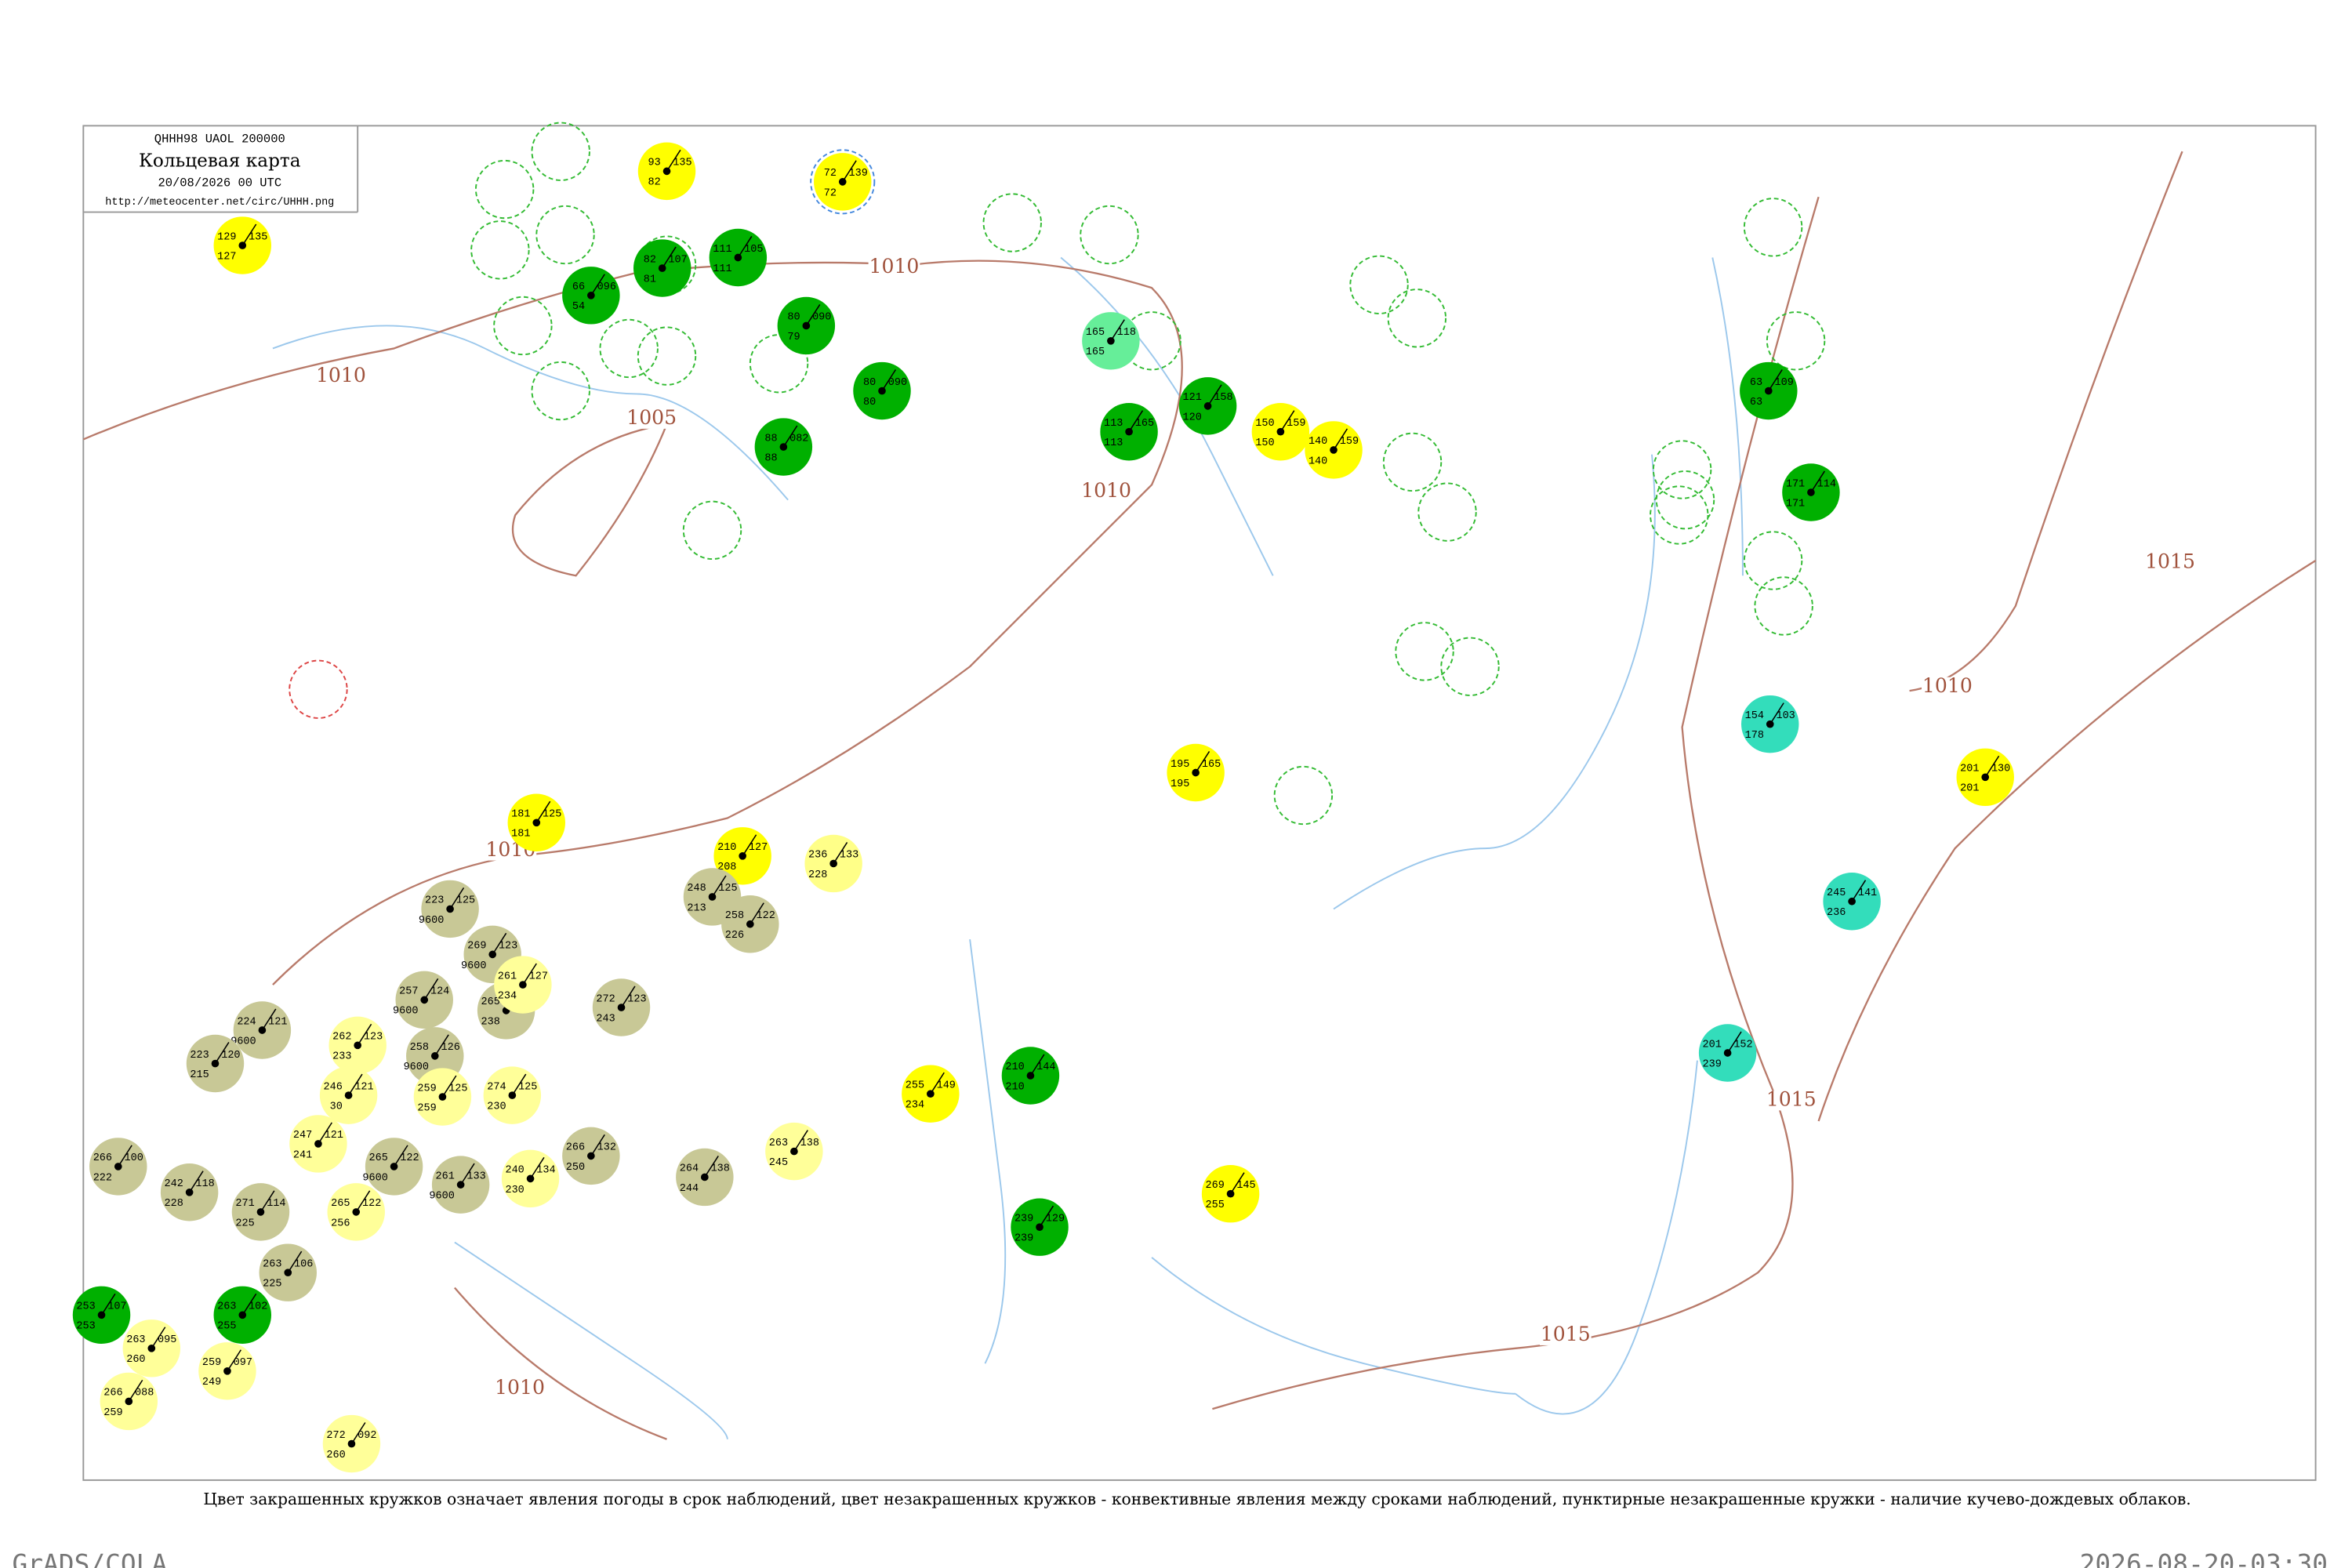  Describe the element at coordinates (857, 174) in the screenshot. I see `station-pressure: 139` at that location.